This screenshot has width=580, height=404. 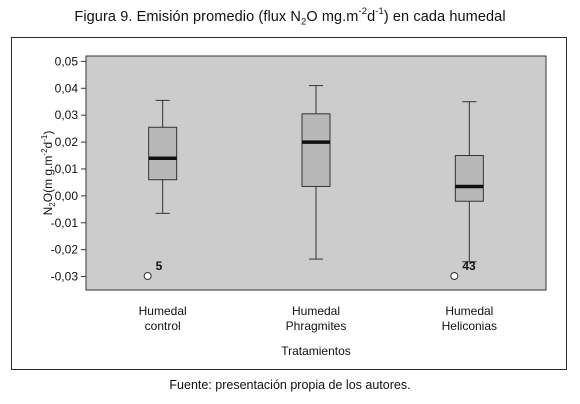 What do you see at coordinates (444, 16) in the screenshot?
I see `title-text-part: ) en cada humedal` at bounding box center [444, 16].